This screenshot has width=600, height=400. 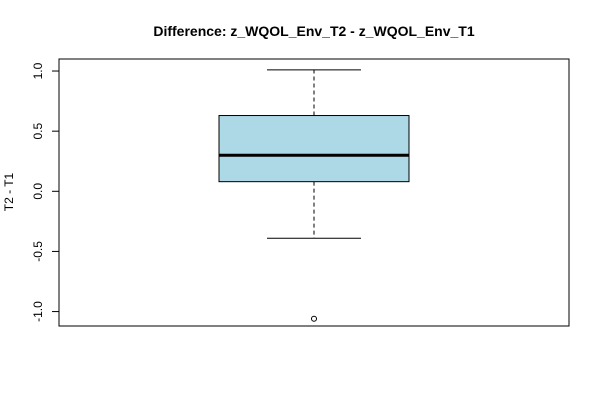 I want to click on y-tick-label: 0.5, so click(x=38, y=130).